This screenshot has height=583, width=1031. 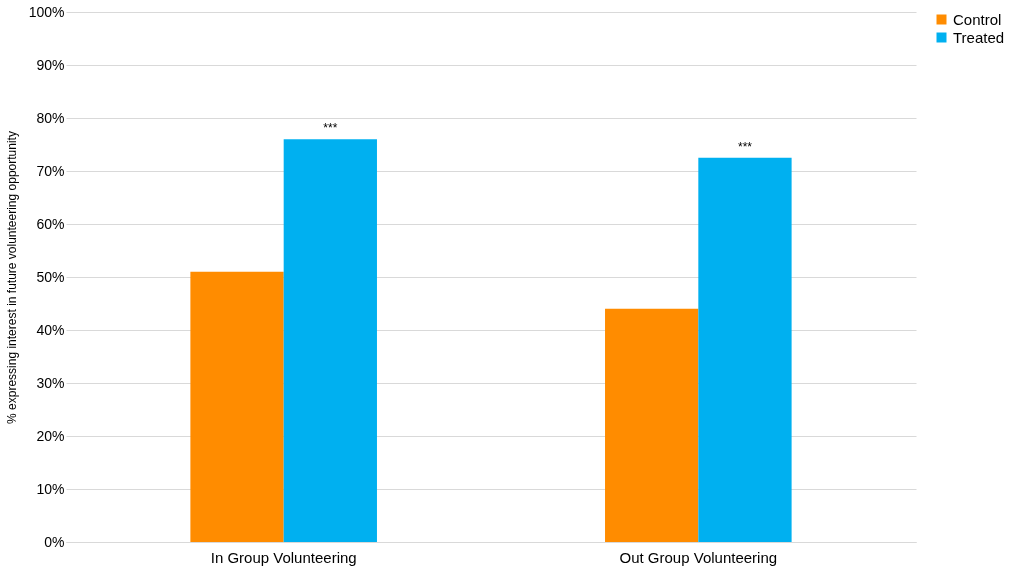 I want to click on y-tick-label: 60%, so click(x=50, y=223).